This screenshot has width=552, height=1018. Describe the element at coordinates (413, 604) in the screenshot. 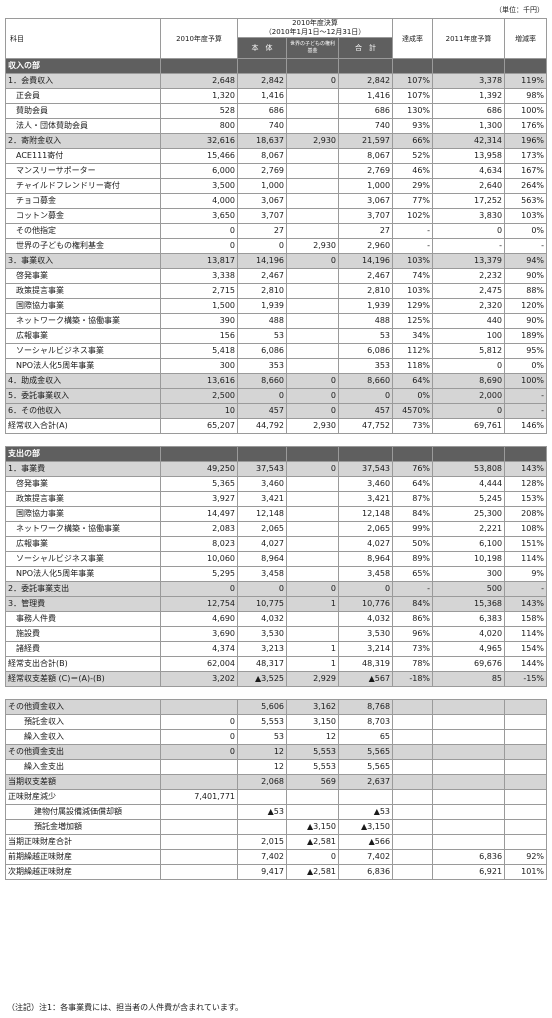

I see `cell-rate: 84%` at that location.